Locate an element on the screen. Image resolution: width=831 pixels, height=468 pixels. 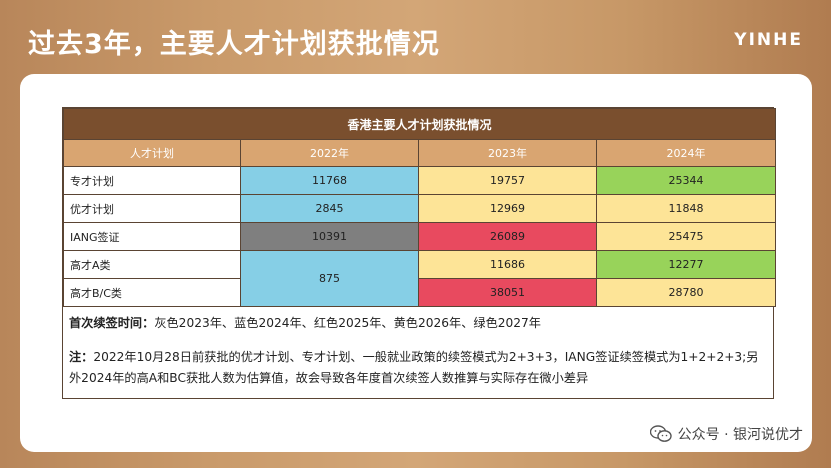
row-name: 高才A类 is located at coordinates (152, 264).